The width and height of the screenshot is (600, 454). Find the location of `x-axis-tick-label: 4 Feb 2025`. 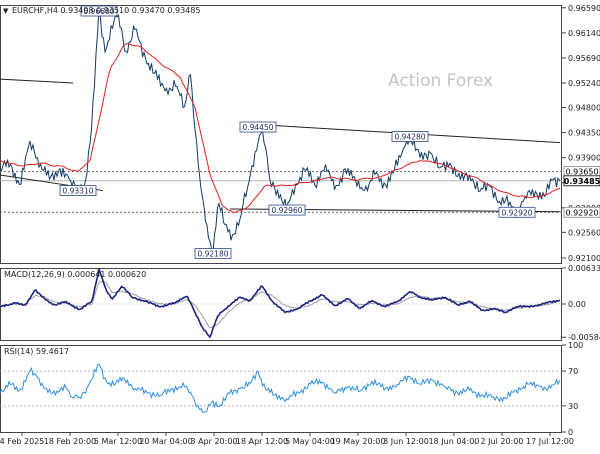

x-axis-tick-label: 4 Feb 2025 is located at coordinates (22, 441).